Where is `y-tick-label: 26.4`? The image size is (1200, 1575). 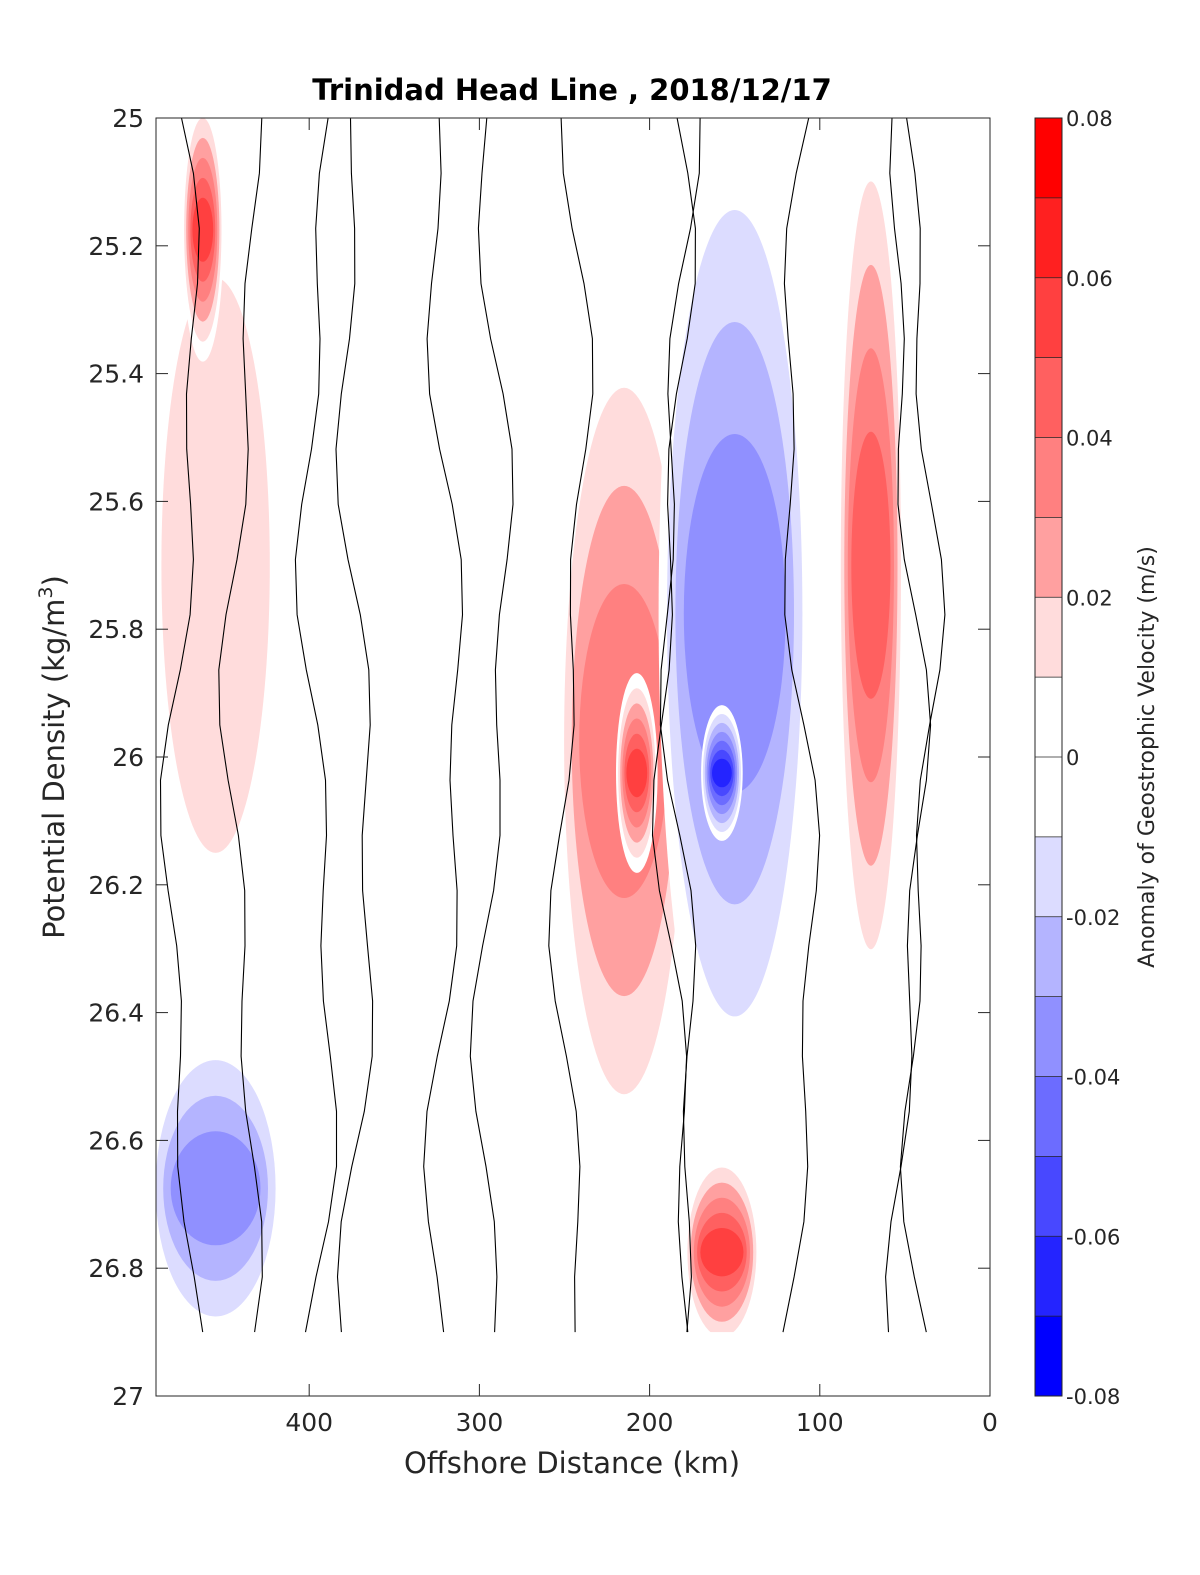
y-tick-label: 26.4 is located at coordinates (116, 1013).